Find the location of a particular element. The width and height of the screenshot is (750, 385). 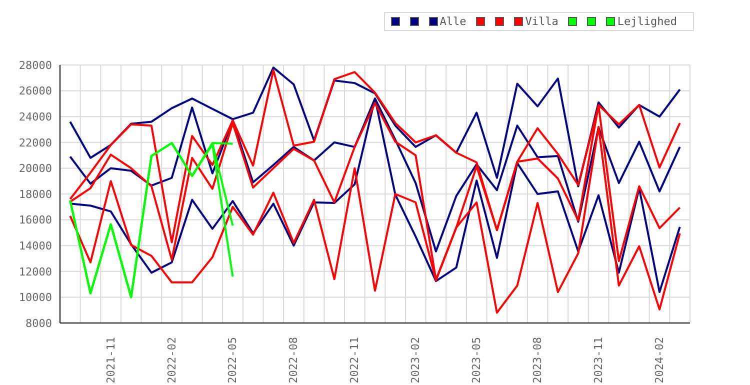

y-tick-label: 12000 is located at coordinates (35, 271).